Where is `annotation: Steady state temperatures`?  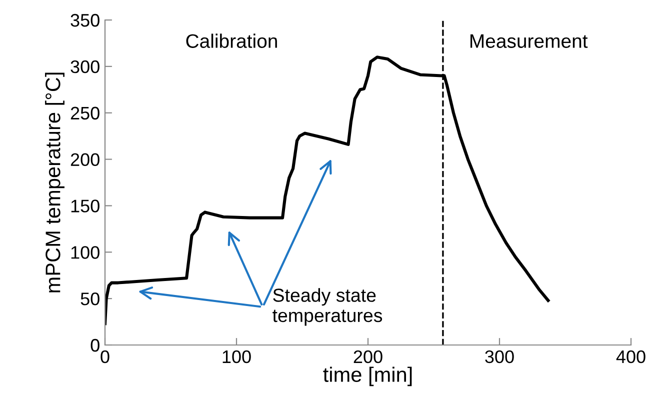 annotation: Steady state temperatures is located at coordinates (327, 307).